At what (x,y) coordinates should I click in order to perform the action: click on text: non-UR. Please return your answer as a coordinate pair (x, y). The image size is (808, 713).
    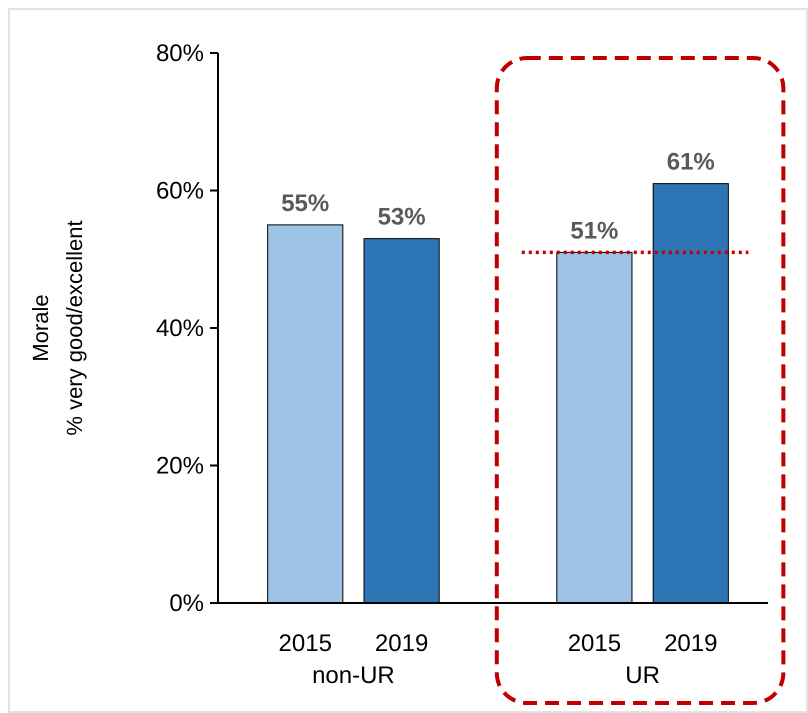
    Looking at the image, I should click on (353, 675).